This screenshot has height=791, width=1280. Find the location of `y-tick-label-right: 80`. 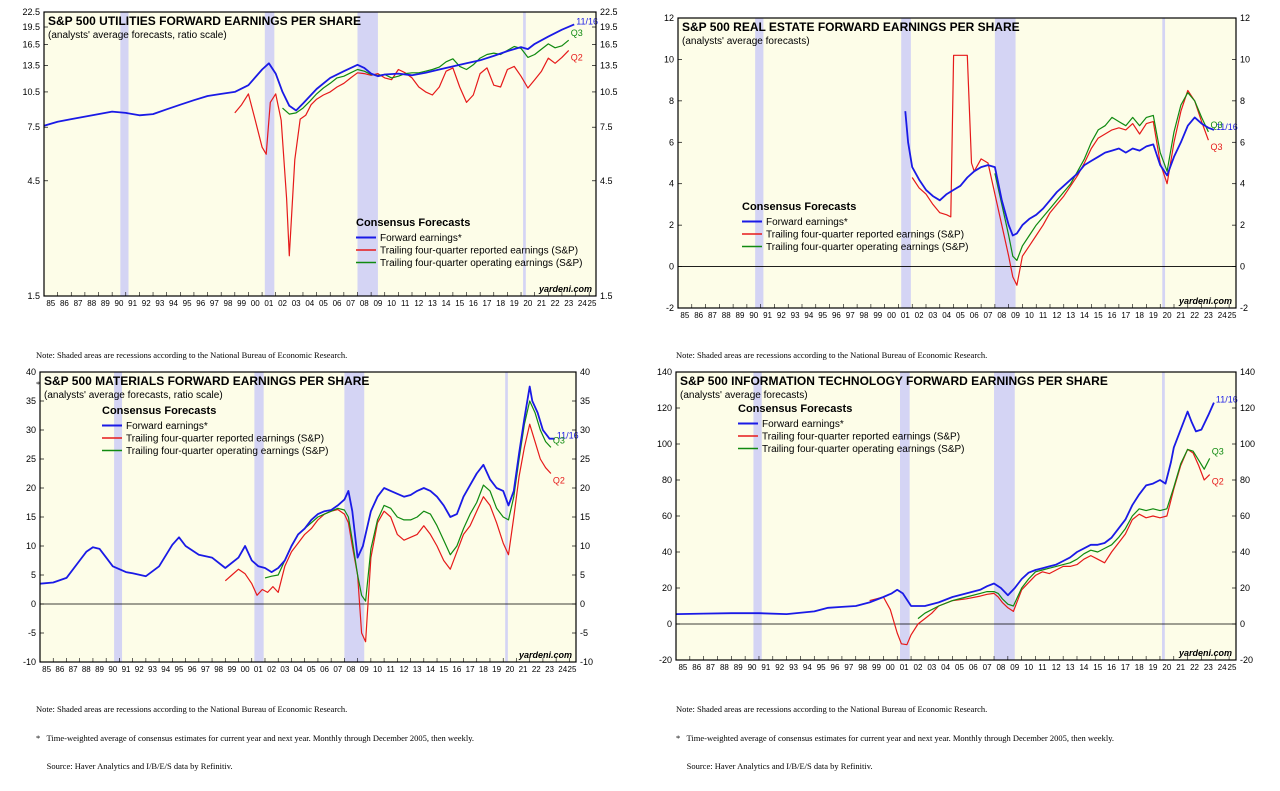

y-tick-label-right: 80 is located at coordinates (1245, 480).